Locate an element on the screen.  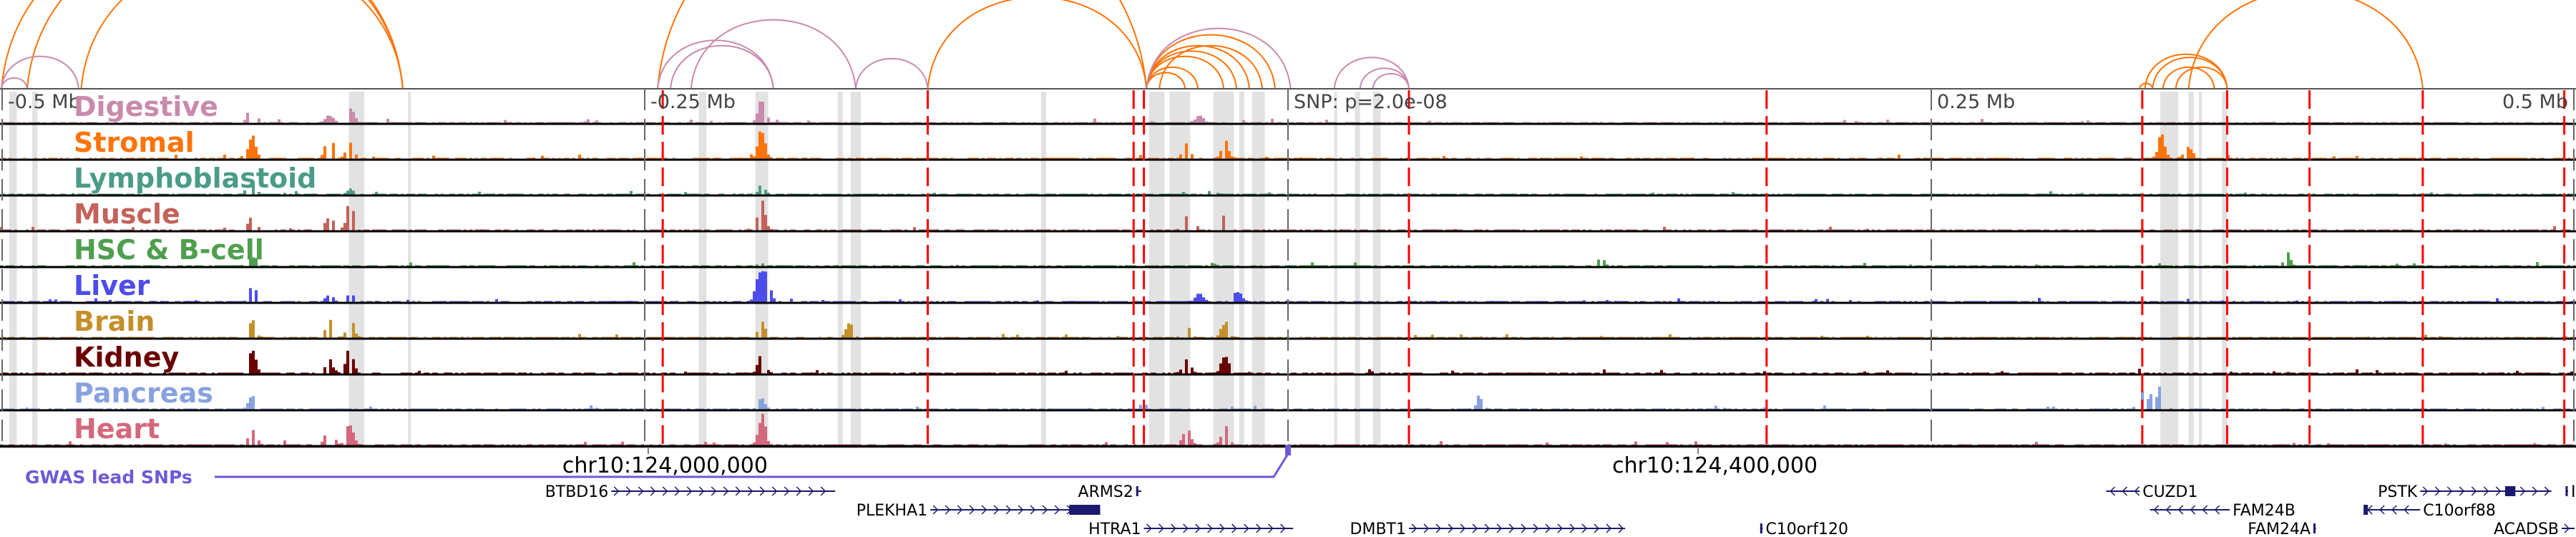
gene-fam24a: FAM24A is located at coordinates (2282, 529).